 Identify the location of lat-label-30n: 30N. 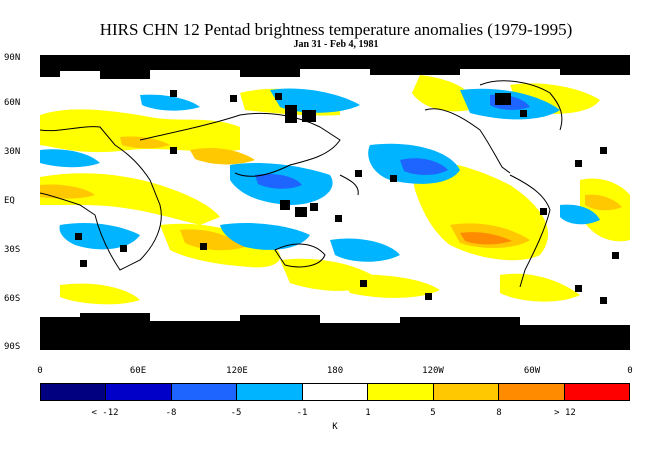
(12, 152).